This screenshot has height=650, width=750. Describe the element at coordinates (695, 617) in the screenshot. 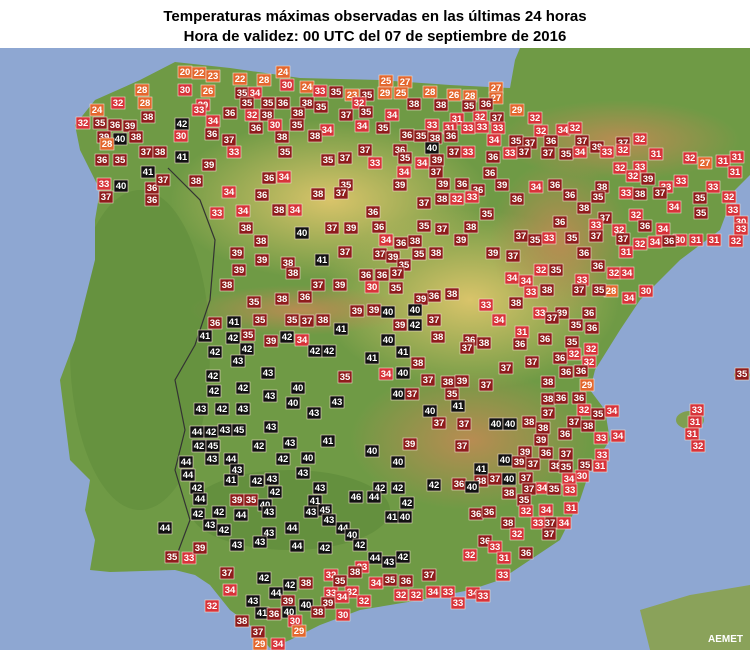

I see `africa` at that location.